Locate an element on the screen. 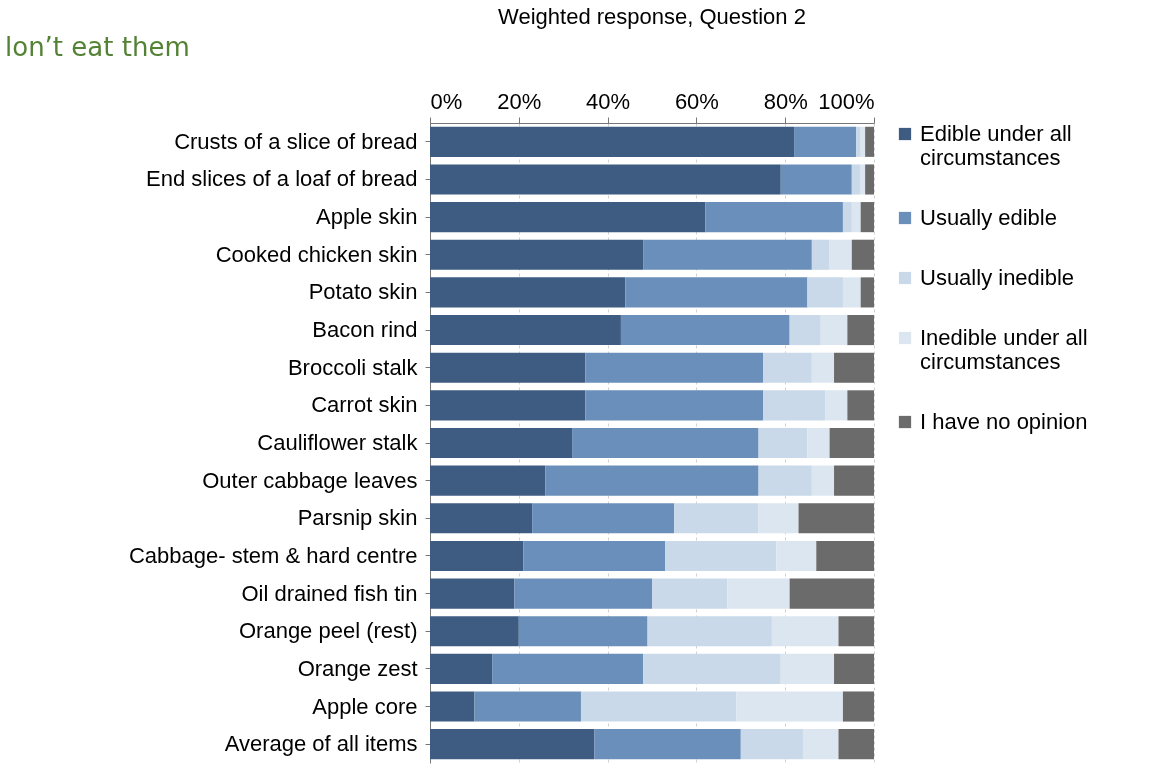  y-tick-label: Cauliflower stalk is located at coordinates (338, 442).